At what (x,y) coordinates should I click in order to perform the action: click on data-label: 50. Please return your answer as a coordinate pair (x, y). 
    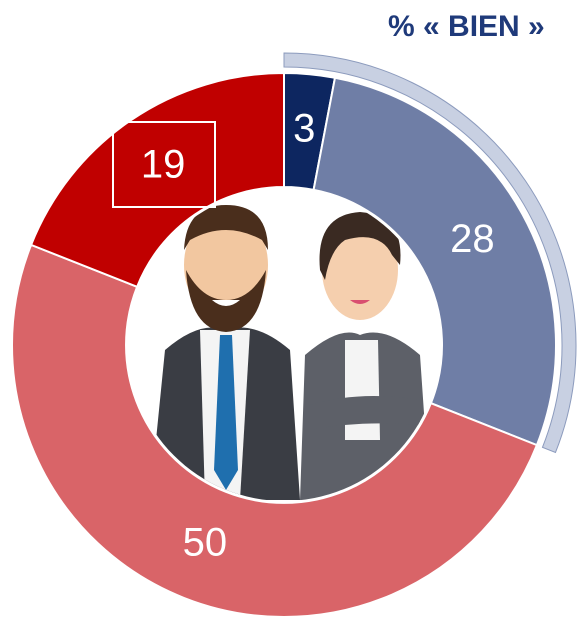
    Looking at the image, I should click on (205, 542).